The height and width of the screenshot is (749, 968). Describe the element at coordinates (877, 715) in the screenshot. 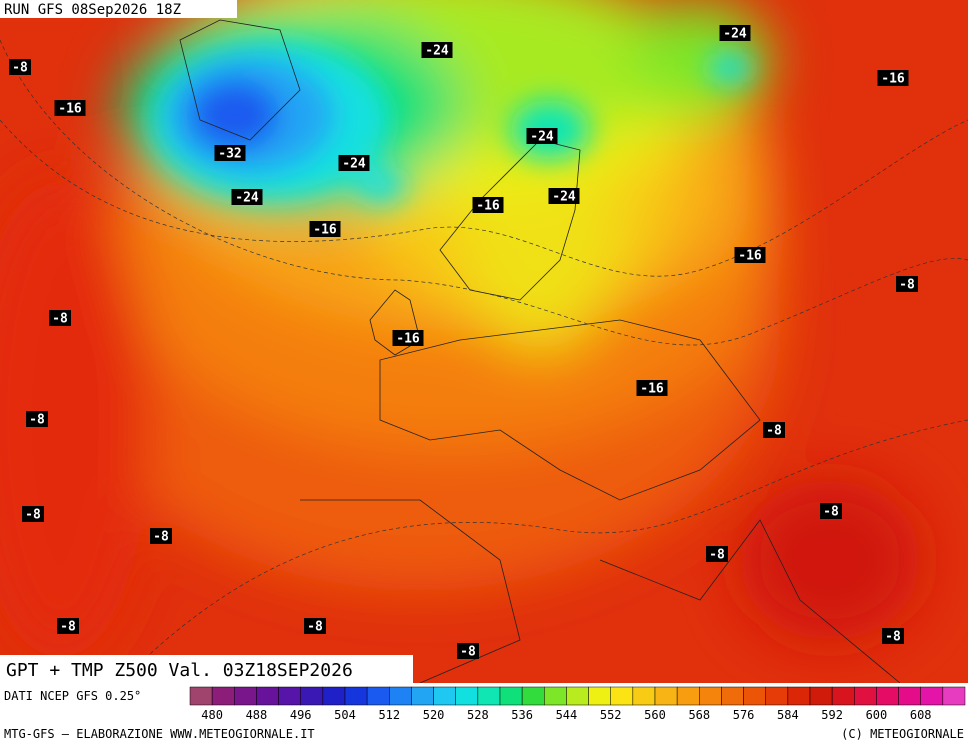

I see `legend-label: 600` at that location.